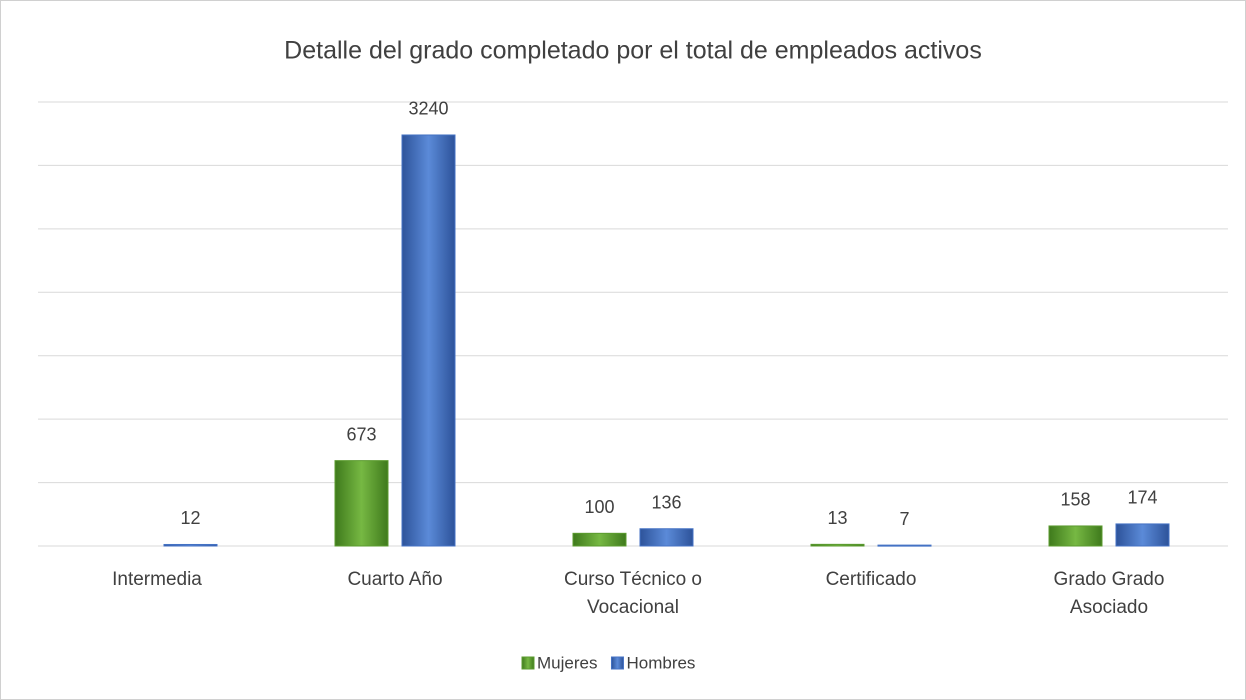 The width and height of the screenshot is (1246, 700). I want to click on x-tick-label: Curso Técnico o Vocacional, so click(633, 593).